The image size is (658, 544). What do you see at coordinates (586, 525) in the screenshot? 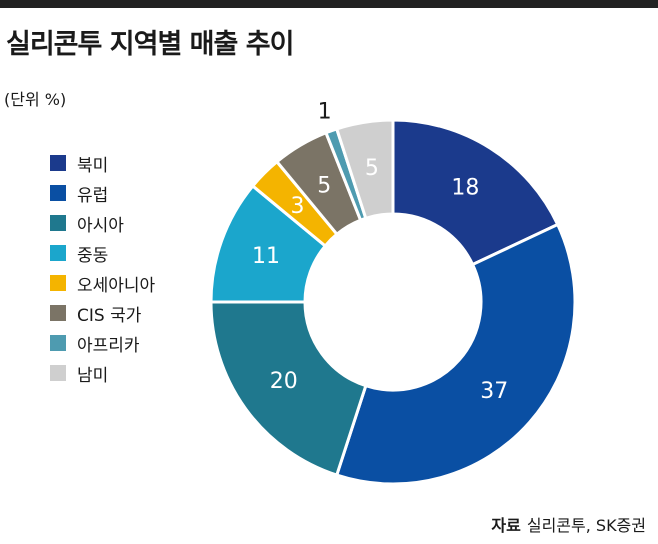
I see `source-text: 실리콘투, SK증권` at bounding box center [586, 525].